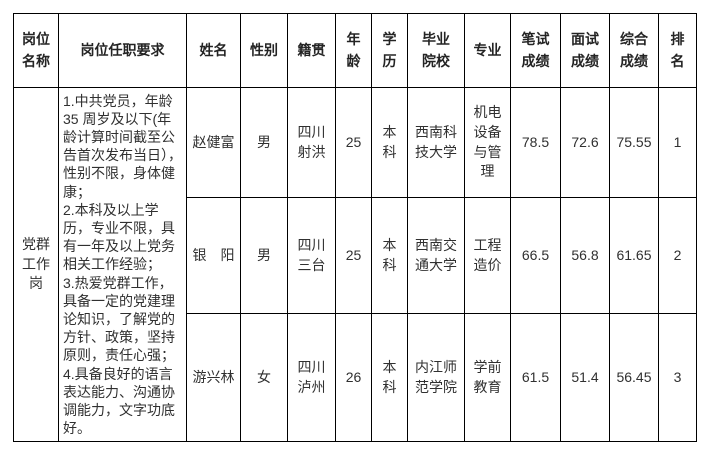 This screenshot has height=451, width=716. I want to click on column-header-overall-score: 综合 成绩, so click(634, 50).